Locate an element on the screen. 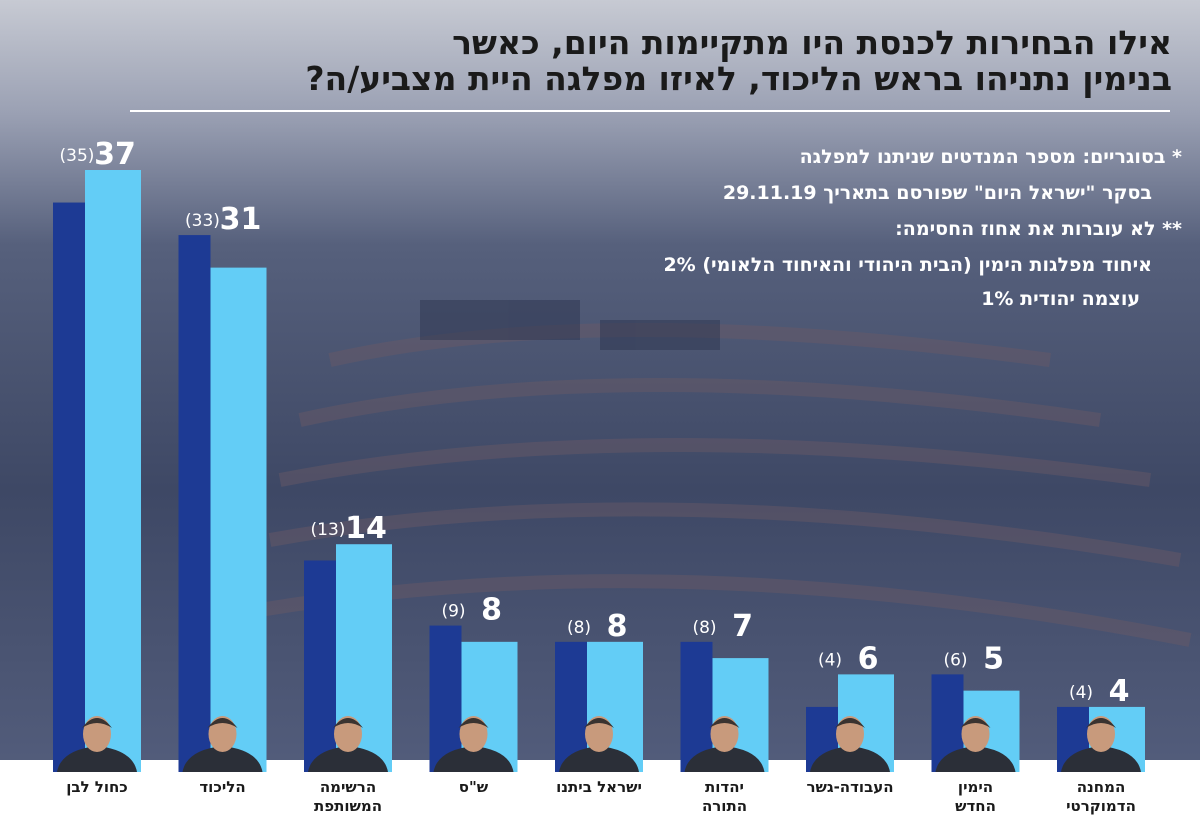 Image resolution: width=1200 pixels, height=817 pixels. footnote-threshold-party-2: עוצמה יהודית 1% is located at coordinates (1060, 299).